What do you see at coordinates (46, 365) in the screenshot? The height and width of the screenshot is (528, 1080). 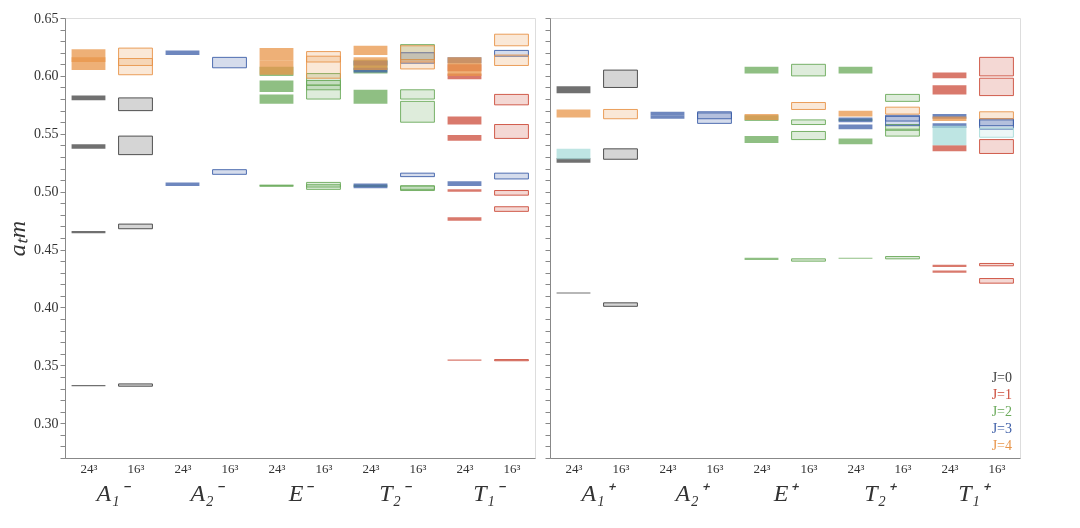 I see `y-tick-label: 0.35` at bounding box center [46, 365].